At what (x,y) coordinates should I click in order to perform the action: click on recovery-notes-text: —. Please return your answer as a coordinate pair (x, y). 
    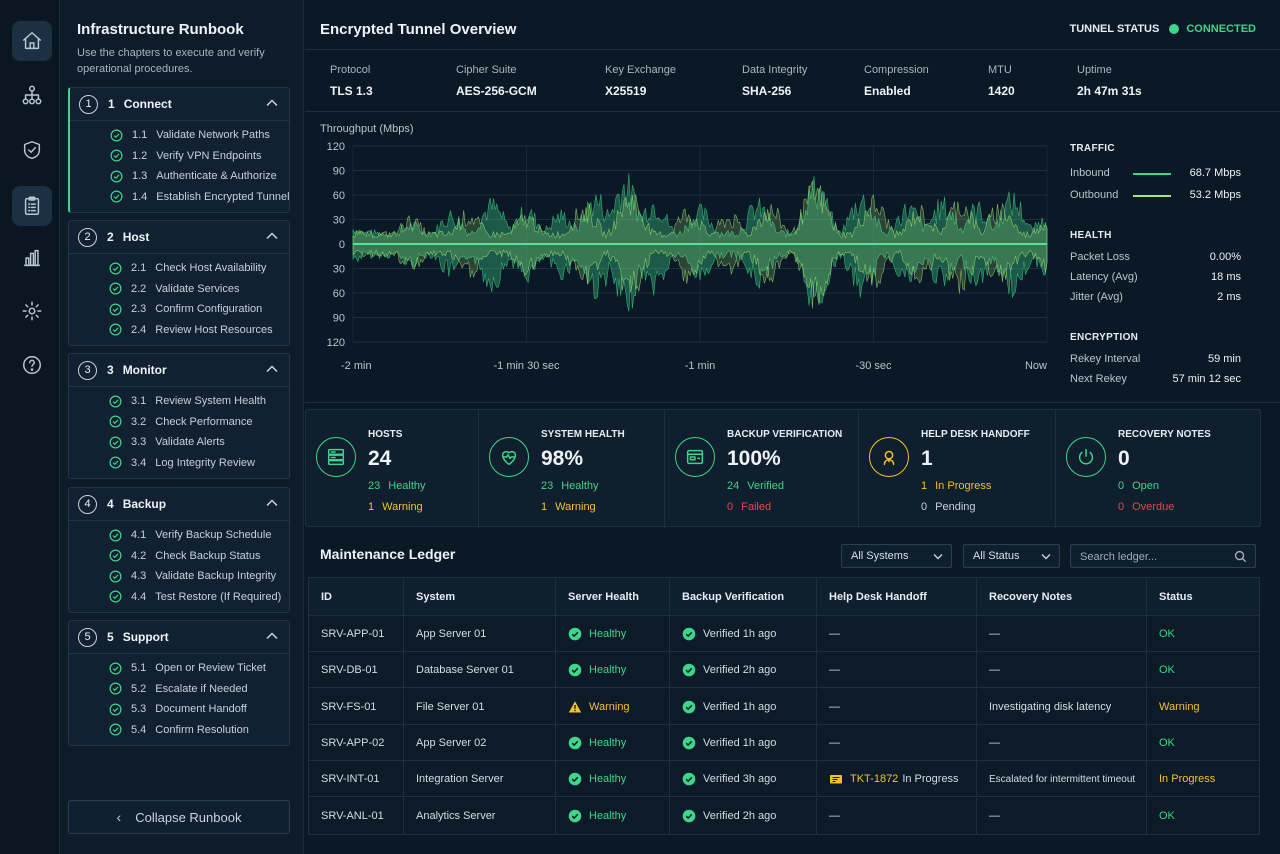
    Looking at the image, I should click on (994, 742).